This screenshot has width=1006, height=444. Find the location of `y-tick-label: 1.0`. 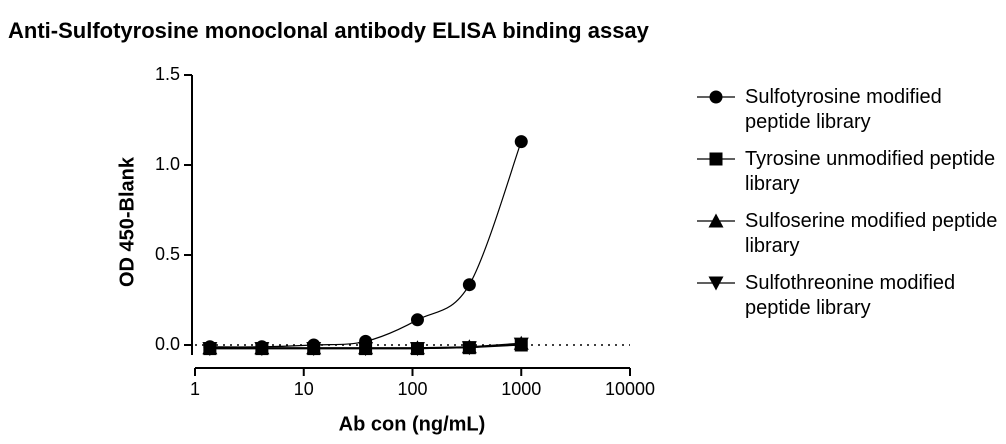

y-tick-label: 1.0 is located at coordinates (167, 164).